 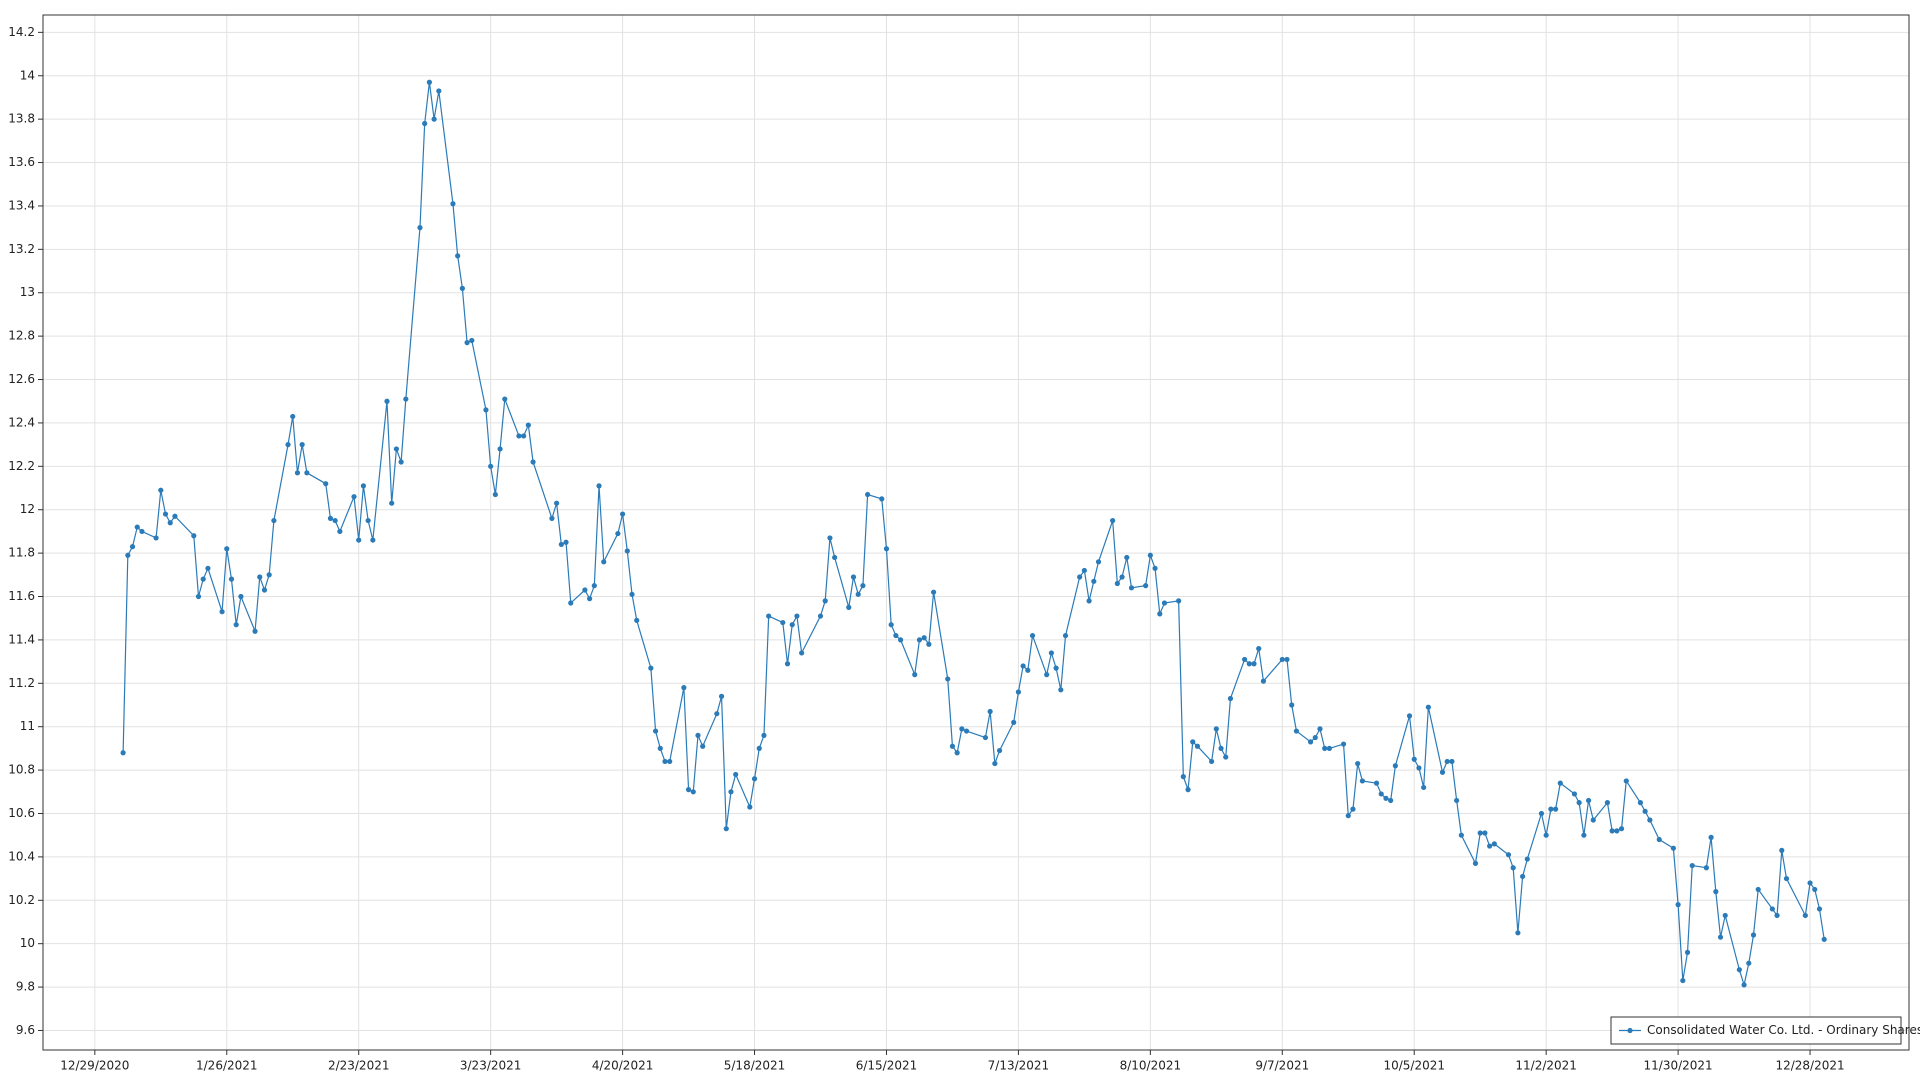 What do you see at coordinates (755, 1066) in the screenshot?
I see `x-tick-label: 5/18/2021` at bounding box center [755, 1066].